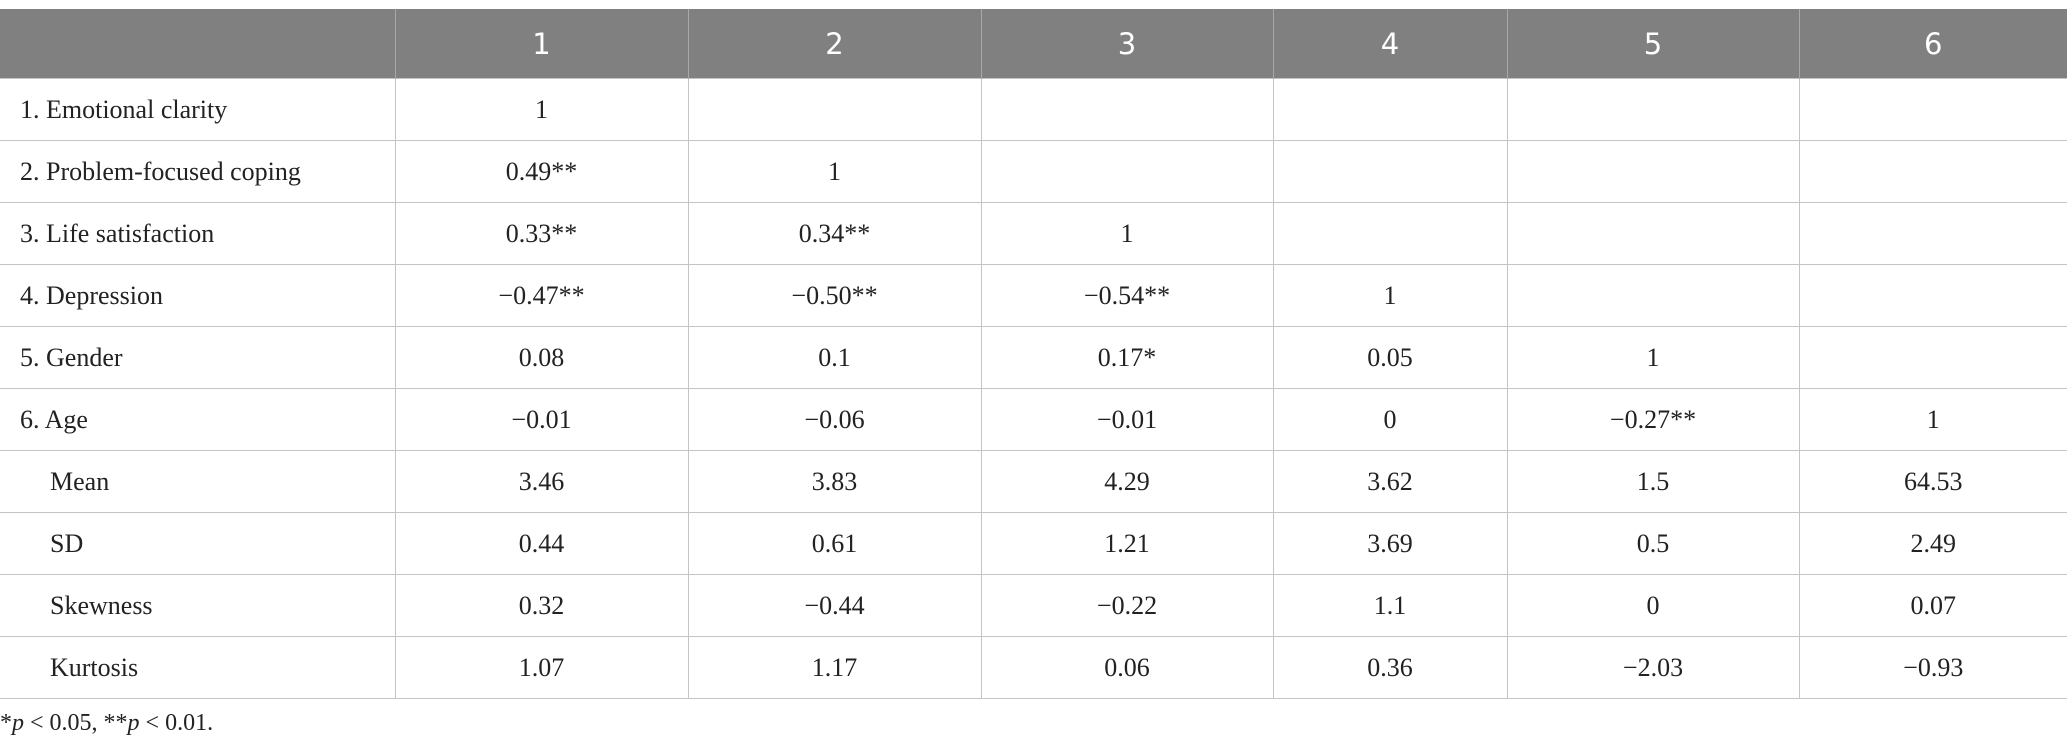 Image resolution: width=2067 pixels, height=754 pixels. Describe the element at coordinates (834, 295) in the screenshot. I see `cell: −0.50**` at that location.